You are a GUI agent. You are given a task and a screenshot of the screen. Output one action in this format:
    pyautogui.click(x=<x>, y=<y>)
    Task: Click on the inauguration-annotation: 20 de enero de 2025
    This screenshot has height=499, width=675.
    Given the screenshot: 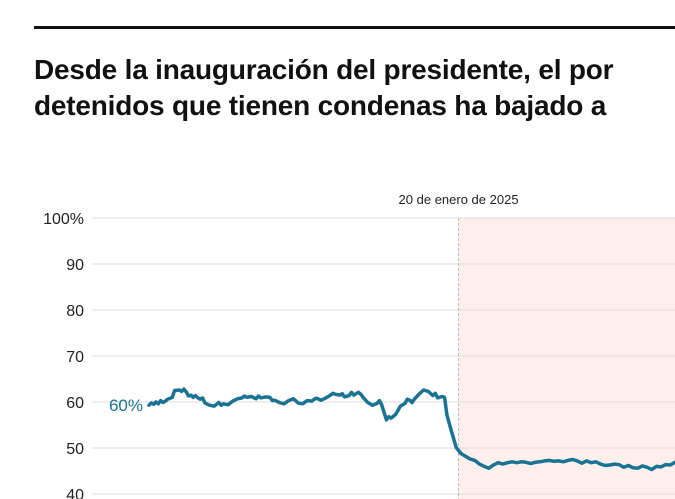 What is the action you would take?
    pyautogui.click(x=459, y=199)
    